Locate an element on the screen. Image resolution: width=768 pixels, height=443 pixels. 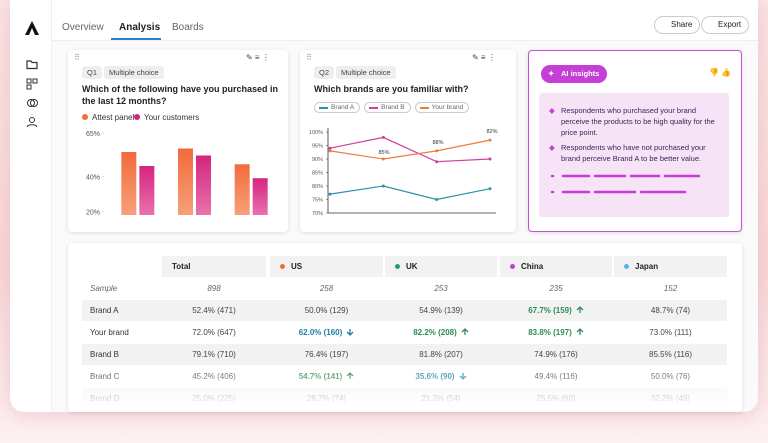
y-tick-label: 85% is located at coordinates (317, 174).